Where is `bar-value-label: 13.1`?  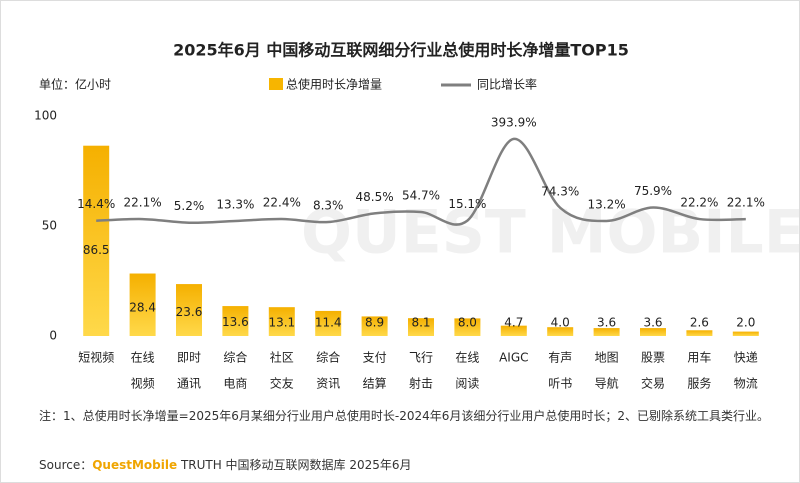
bar-value-label: 13.1 is located at coordinates (281, 323).